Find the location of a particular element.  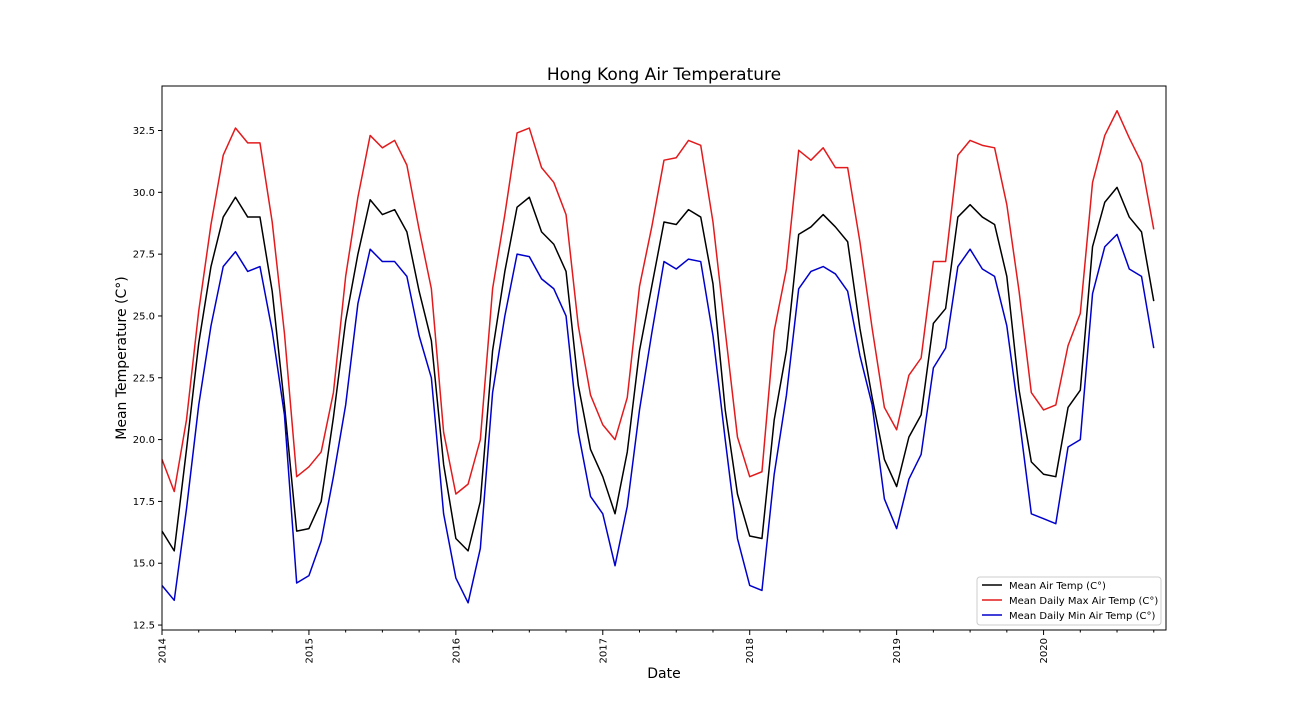

y-tick-label: 12.5 is located at coordinates (144, 626).